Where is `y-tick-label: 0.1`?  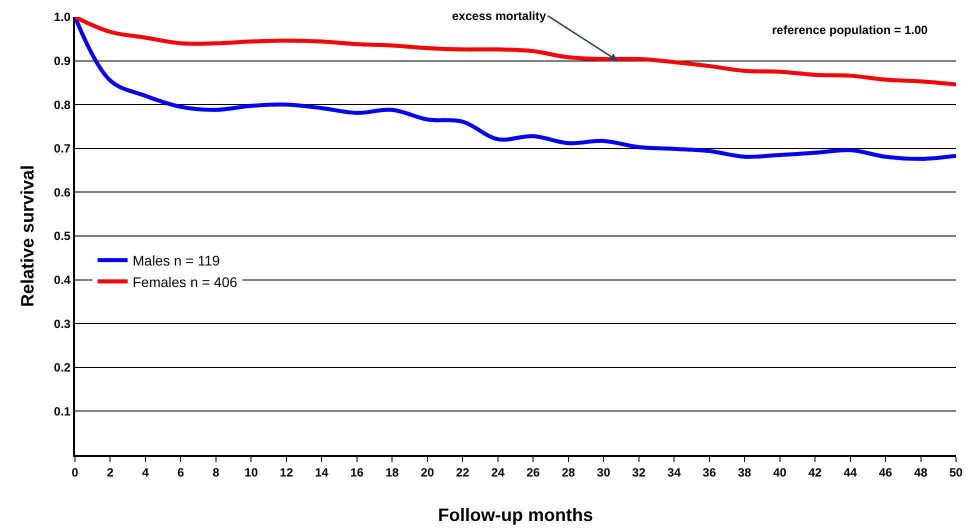 y-tick-label: 0.1 is located at coordinates (62, 411).